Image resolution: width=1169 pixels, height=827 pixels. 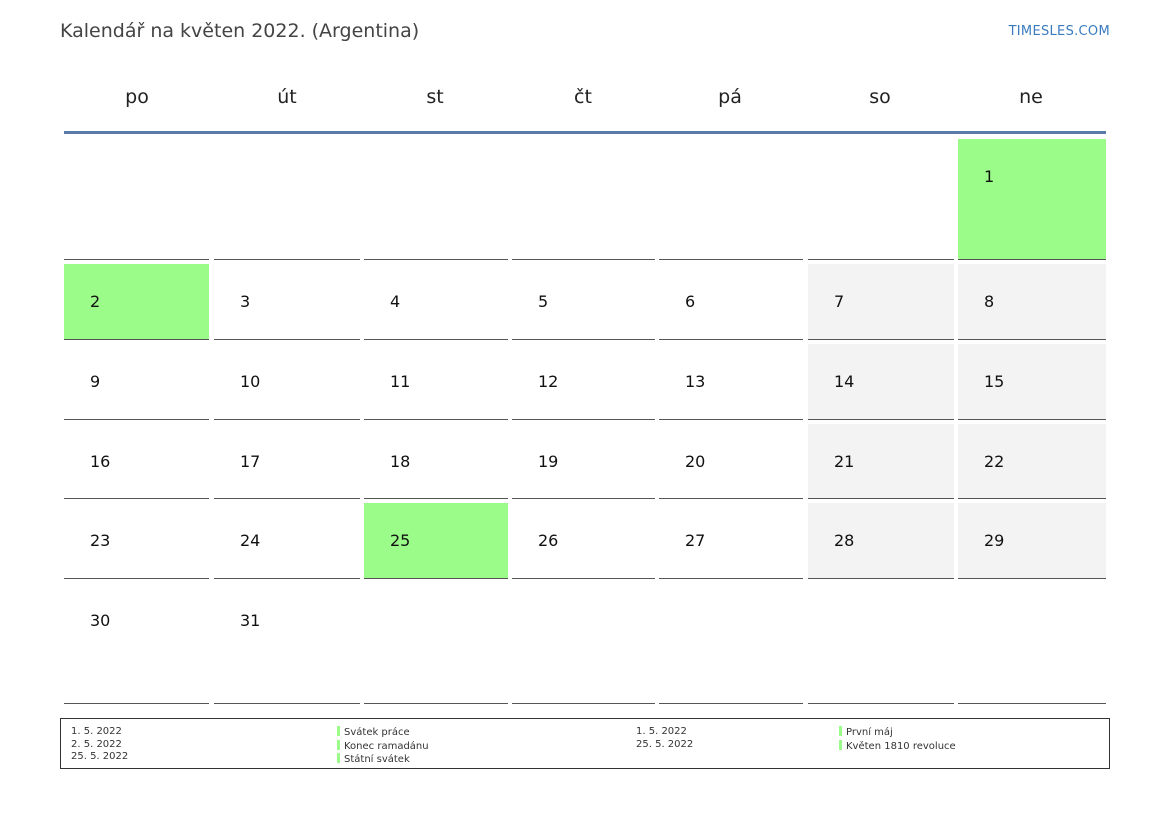 I want to click on day-cell: 9, so click(x=136, y=382).